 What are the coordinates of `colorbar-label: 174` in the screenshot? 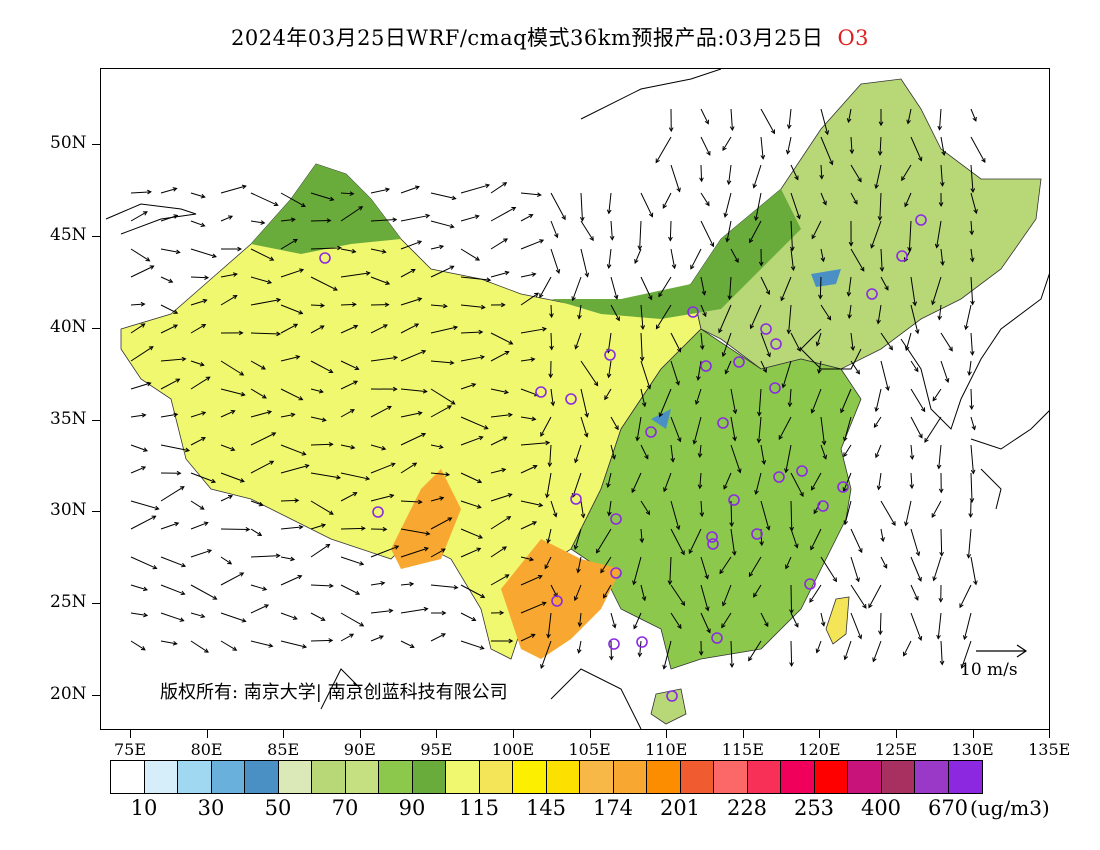 It's located at (613, 808).